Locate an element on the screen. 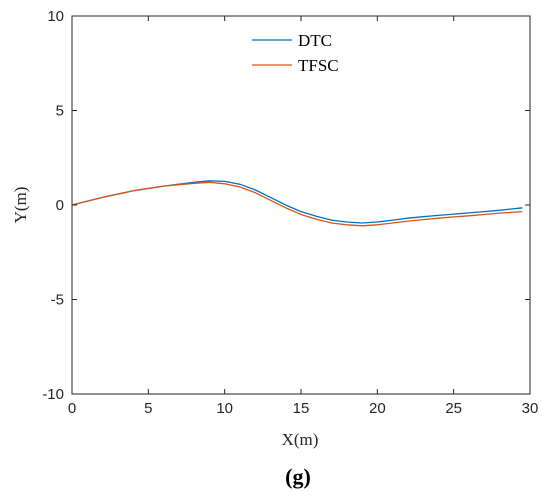 The width and height of the screenshot is (550, 499). y-tick-label: 10 is located at coordinates (55, 16).